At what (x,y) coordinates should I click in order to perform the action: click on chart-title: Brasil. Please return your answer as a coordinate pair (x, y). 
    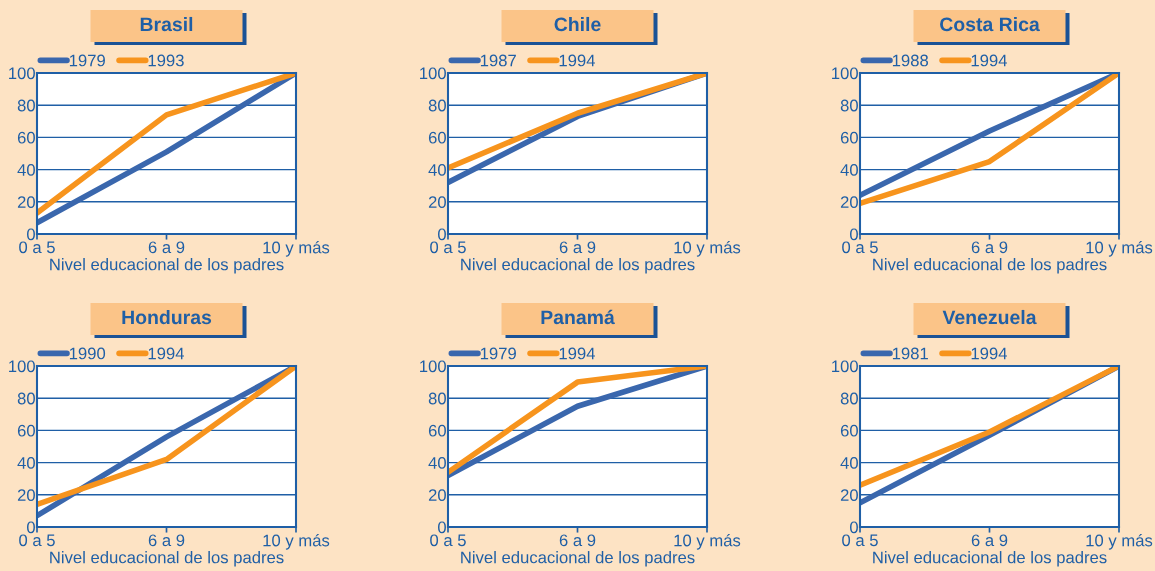
    Looking at the image, I should click on (166, 24).